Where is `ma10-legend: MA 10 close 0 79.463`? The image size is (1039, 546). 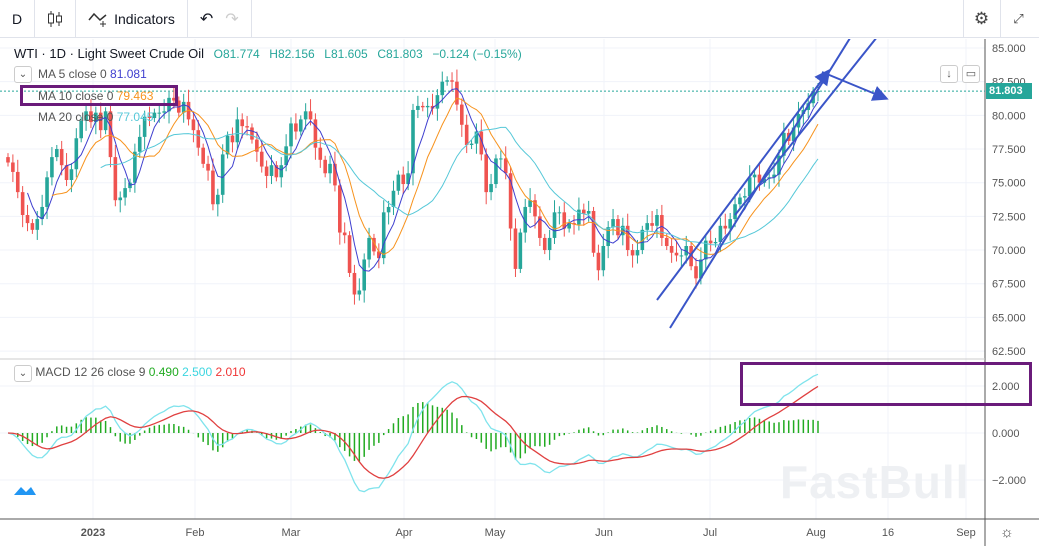
ma10-legend: MA 10 close 0 79.463 is located at coordinates (95, 96).